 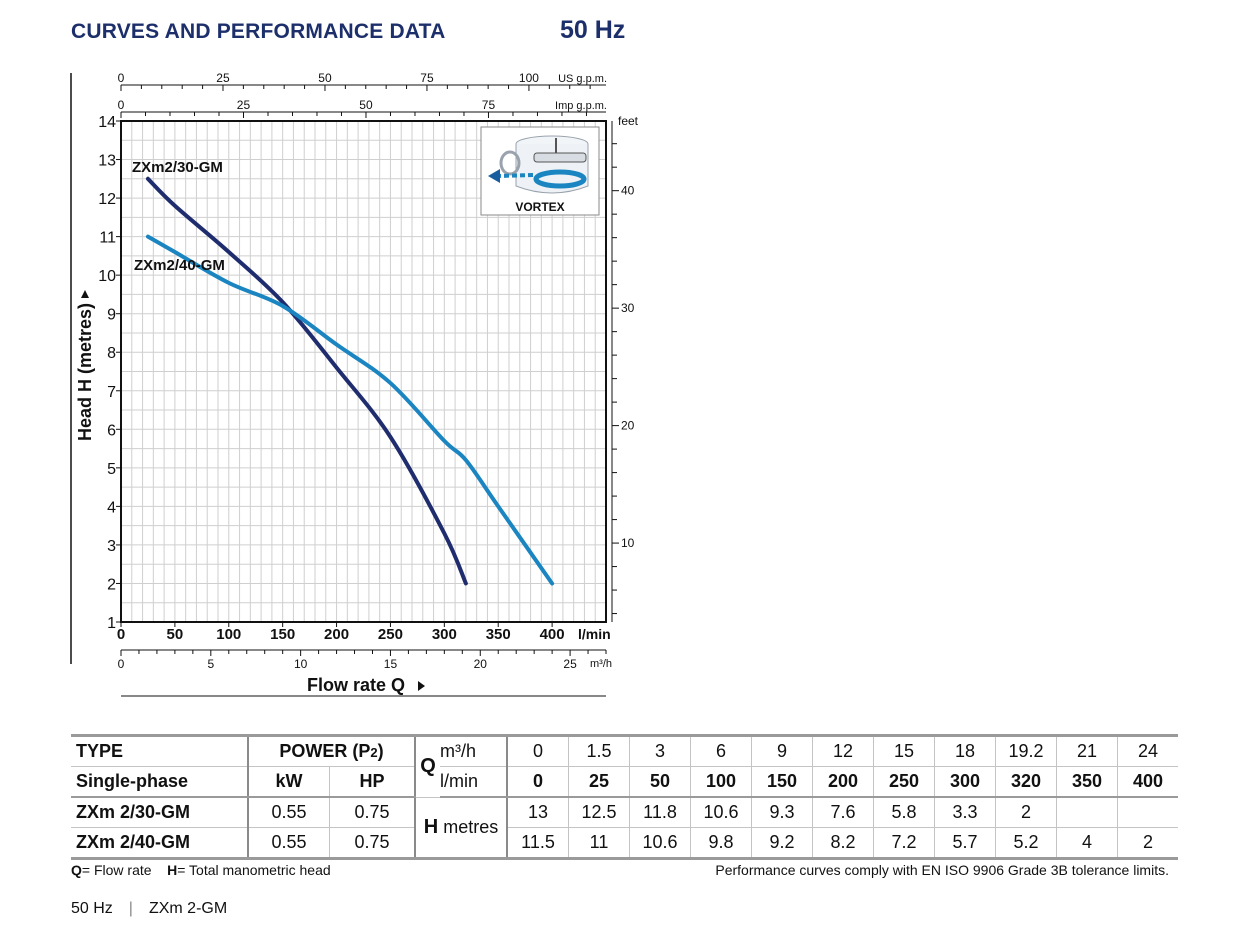 I want to click on h-cell: 11.5, so click(x=538, y=843).